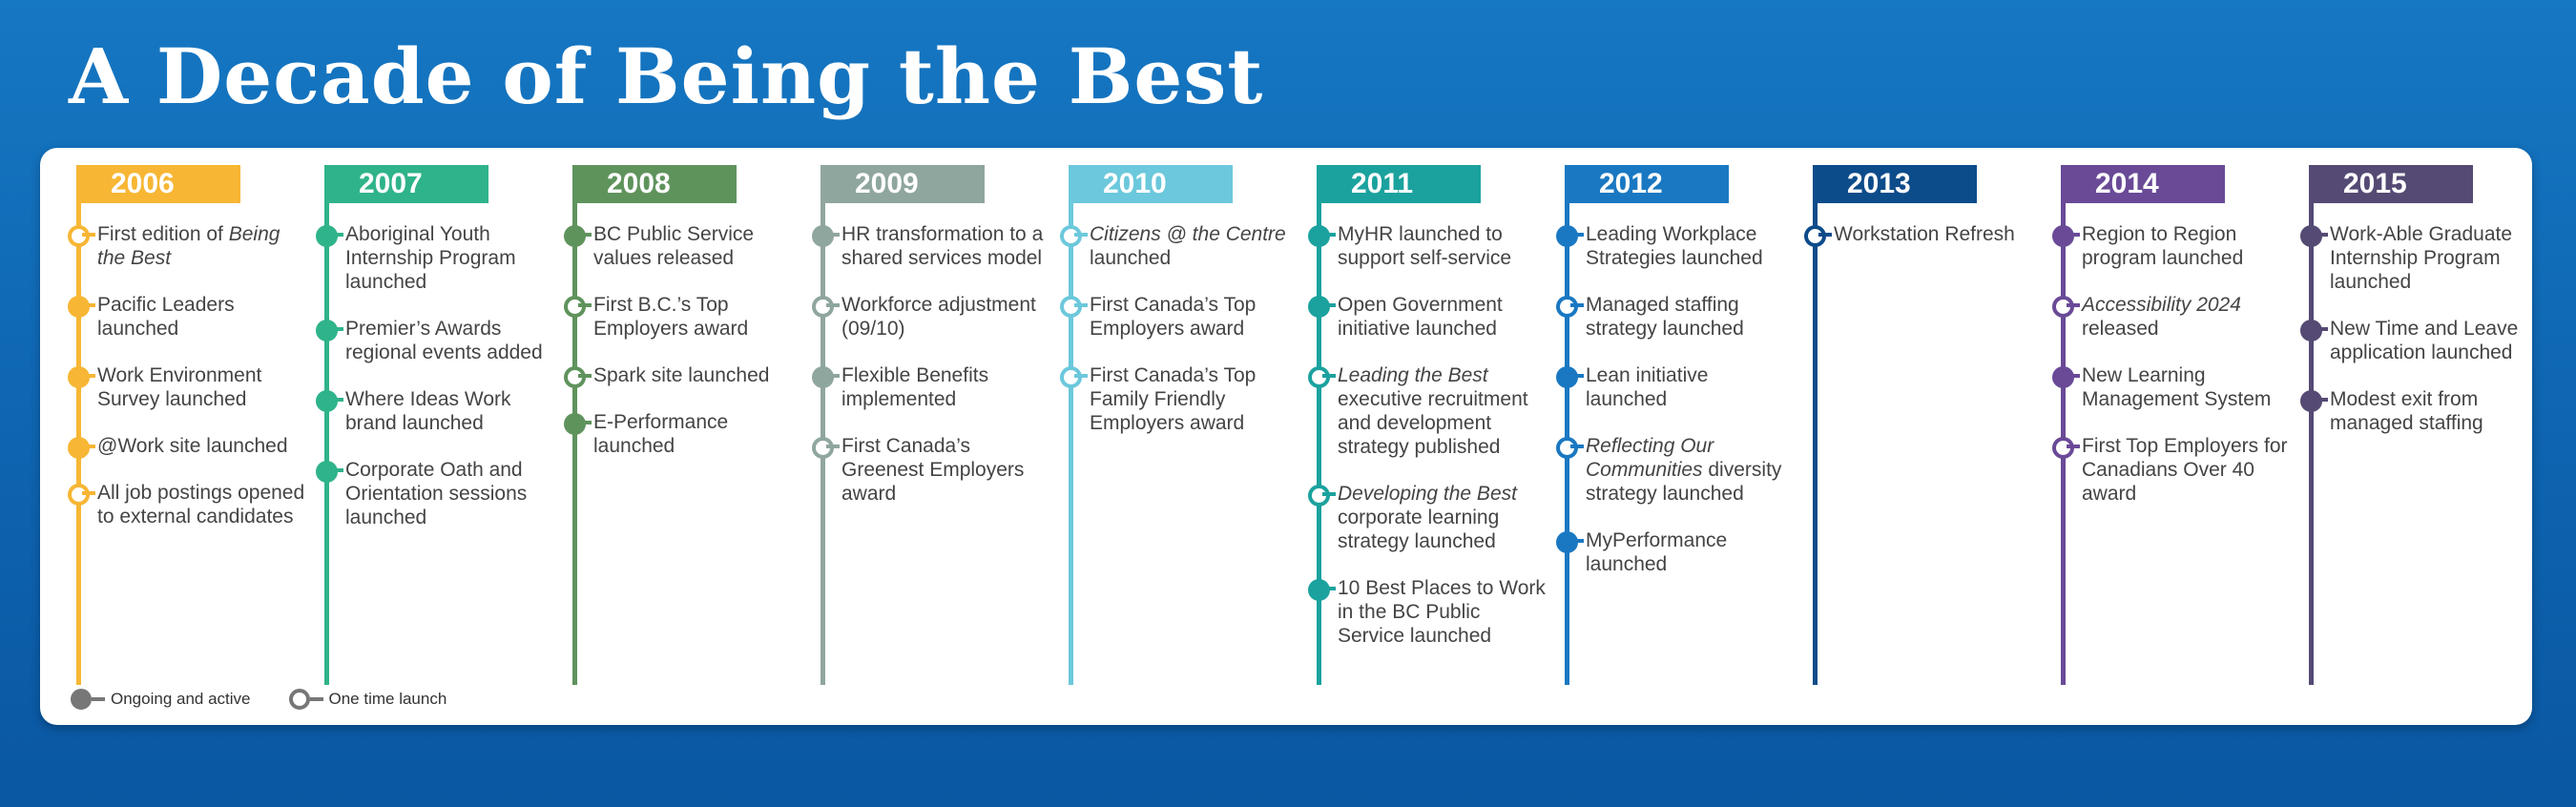 Image resolution: width=2576 pixels, height=807 pixels. I want to click on year-label: 2011, so click(1399, 184).